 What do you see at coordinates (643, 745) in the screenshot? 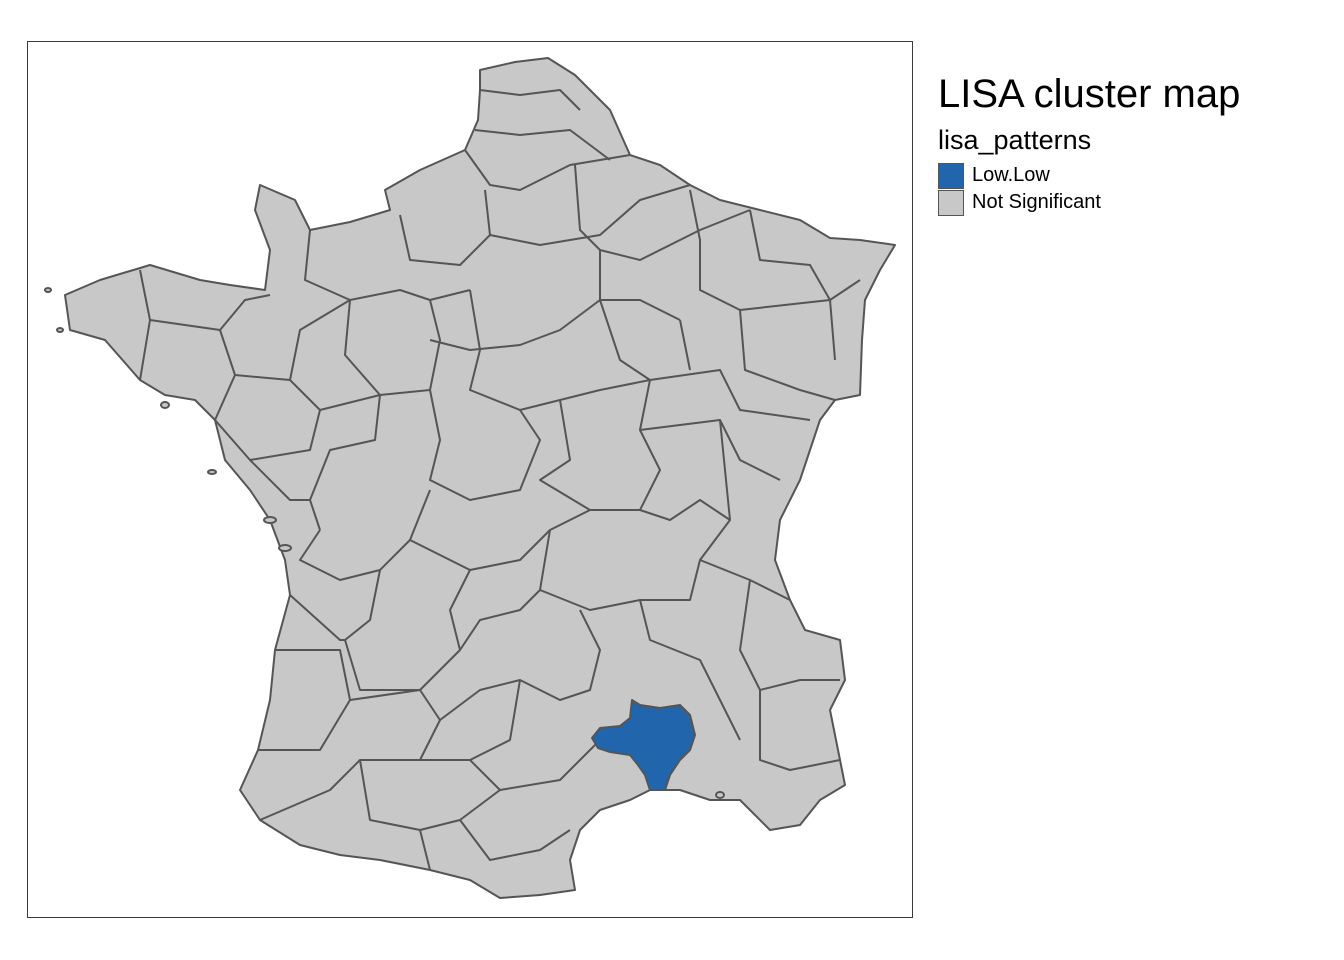
I see `region-low-low` at bounding box center [643, 745].